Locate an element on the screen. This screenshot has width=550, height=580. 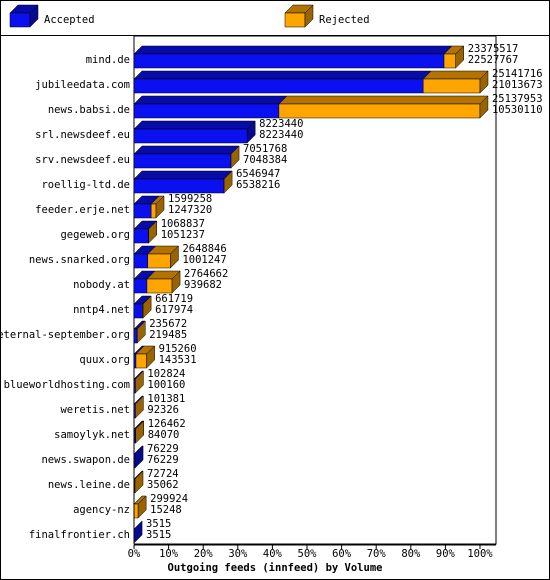
legend-label: Accepted is located at coordinates (69, 20).